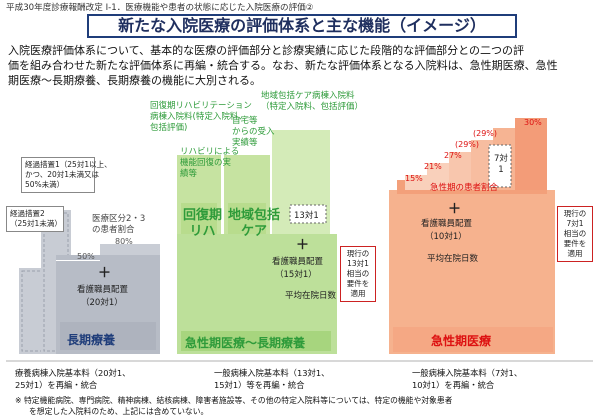 This screenshot has width=599, height=418. I want to click on acute-label: 急性期医療, so click(461, 341).